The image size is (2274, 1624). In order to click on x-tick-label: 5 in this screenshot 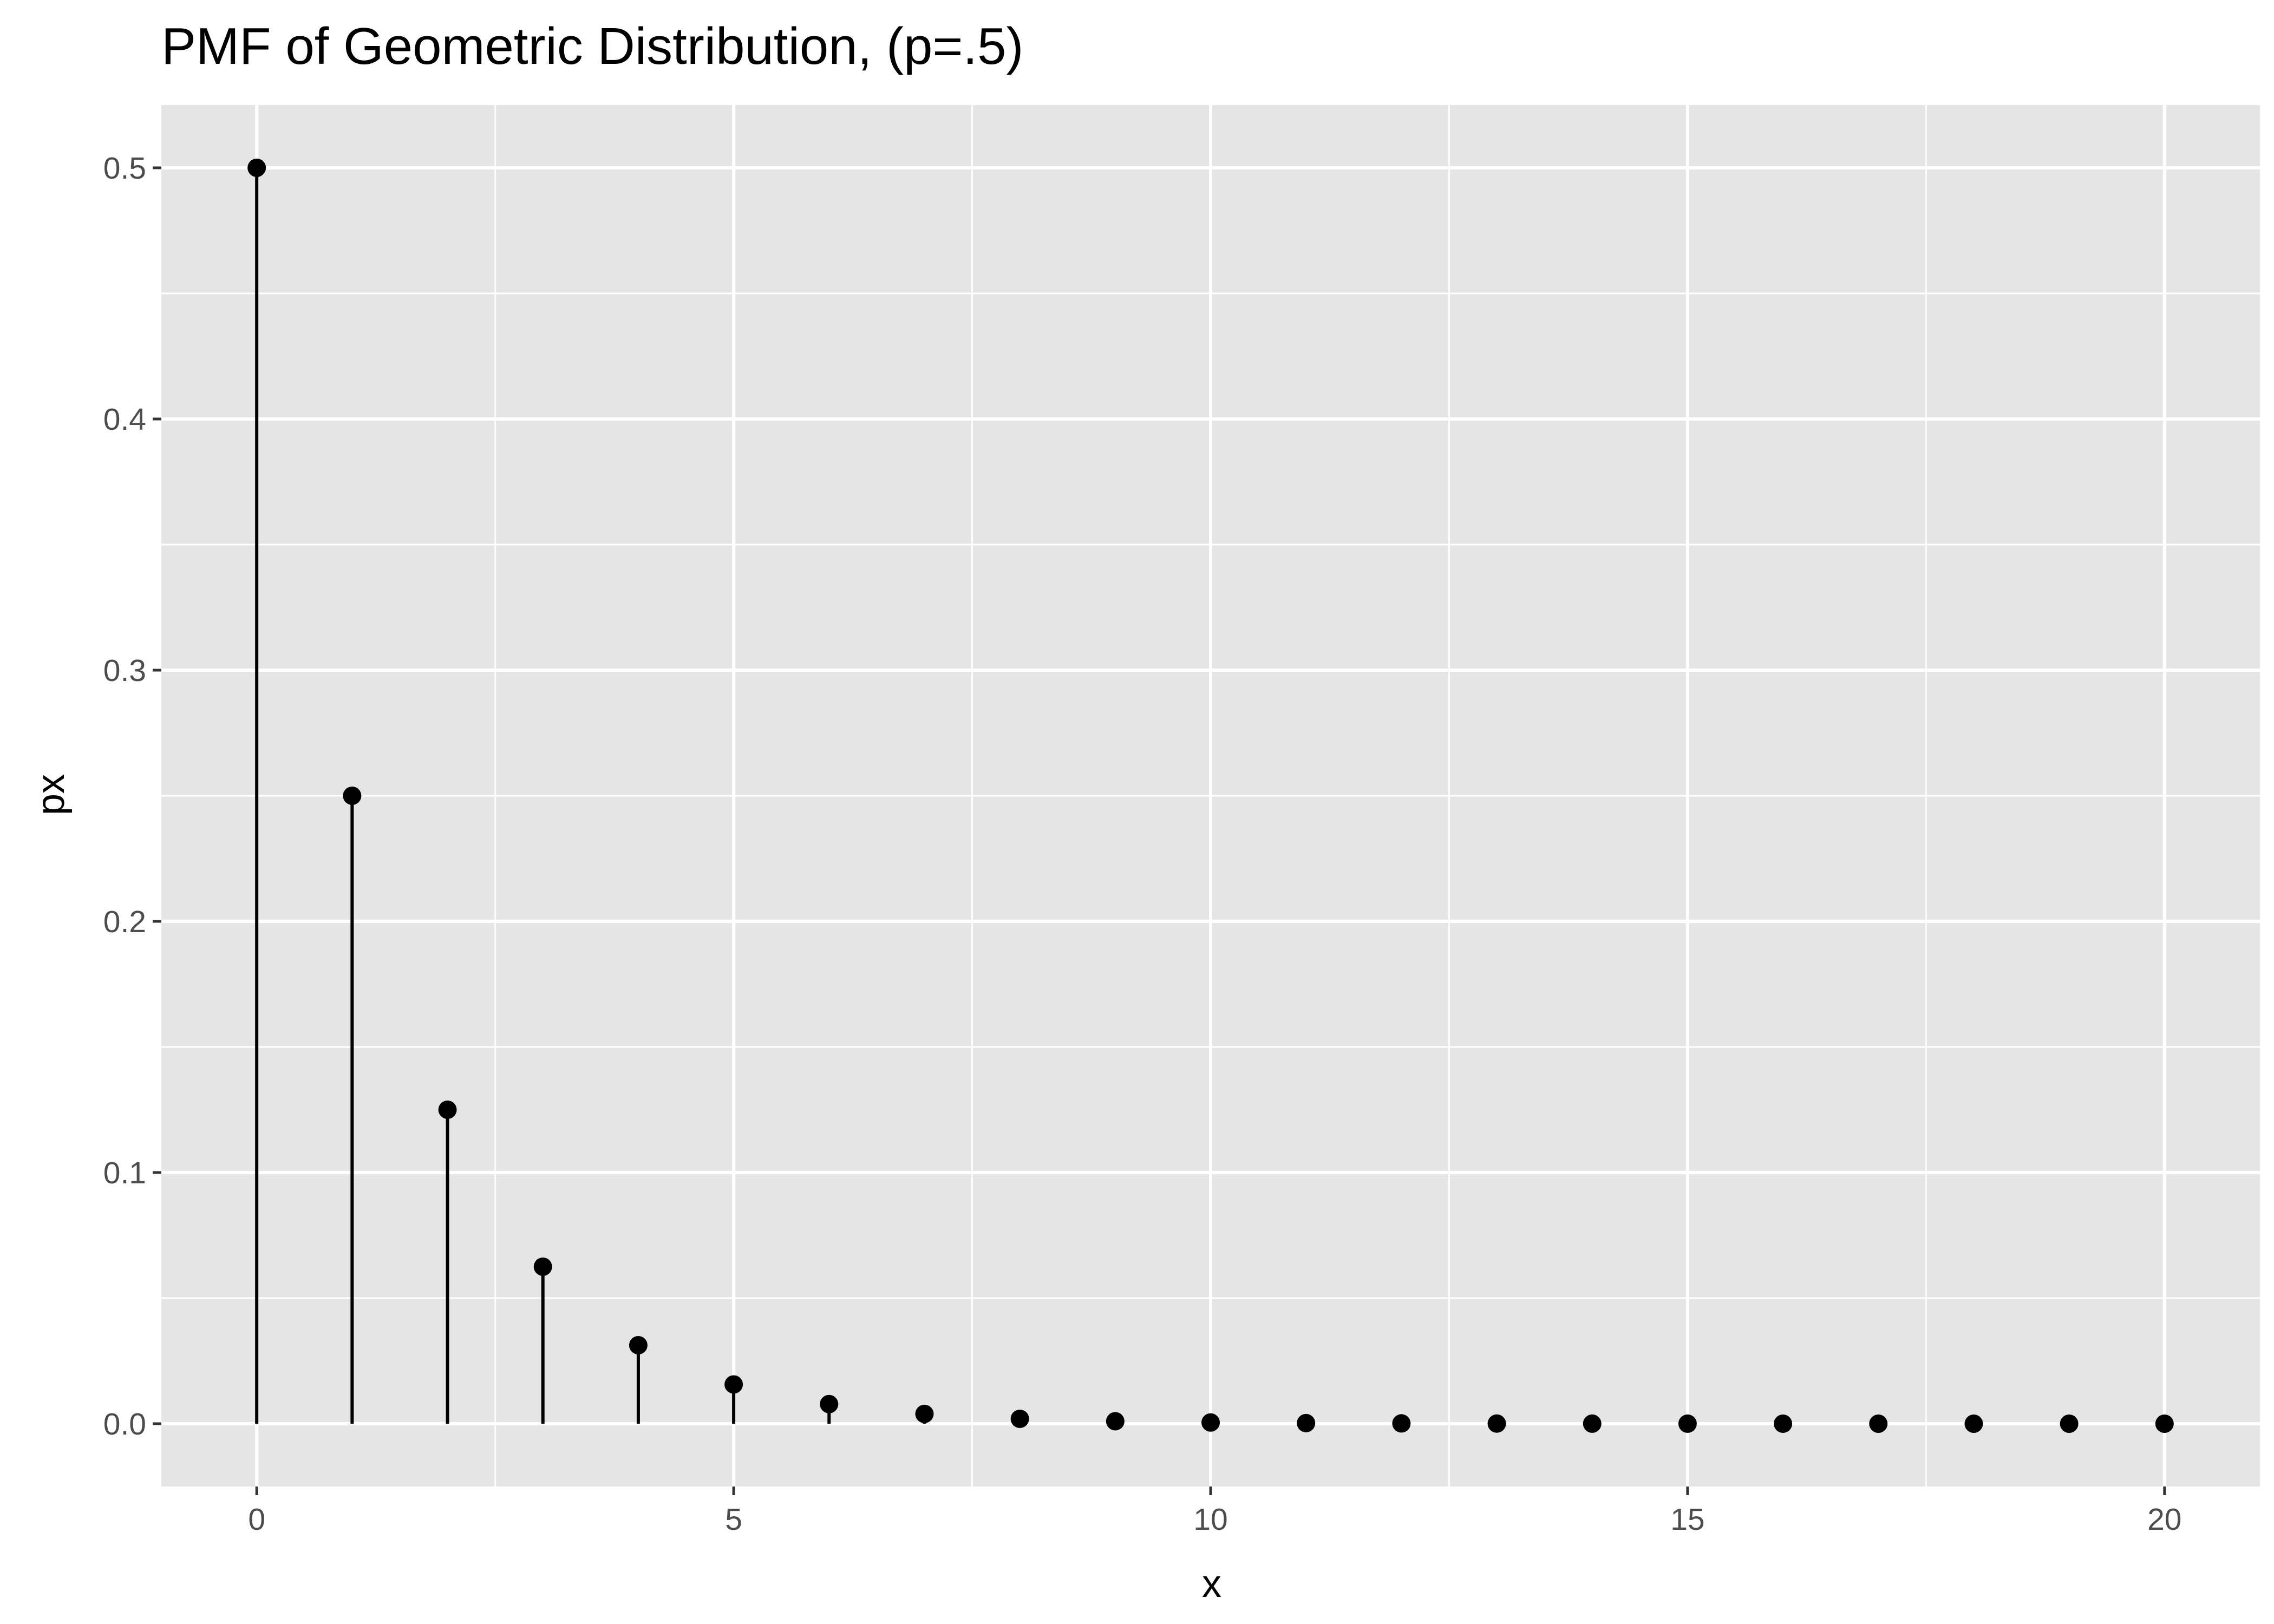, I will do `click(734, 1519)`.